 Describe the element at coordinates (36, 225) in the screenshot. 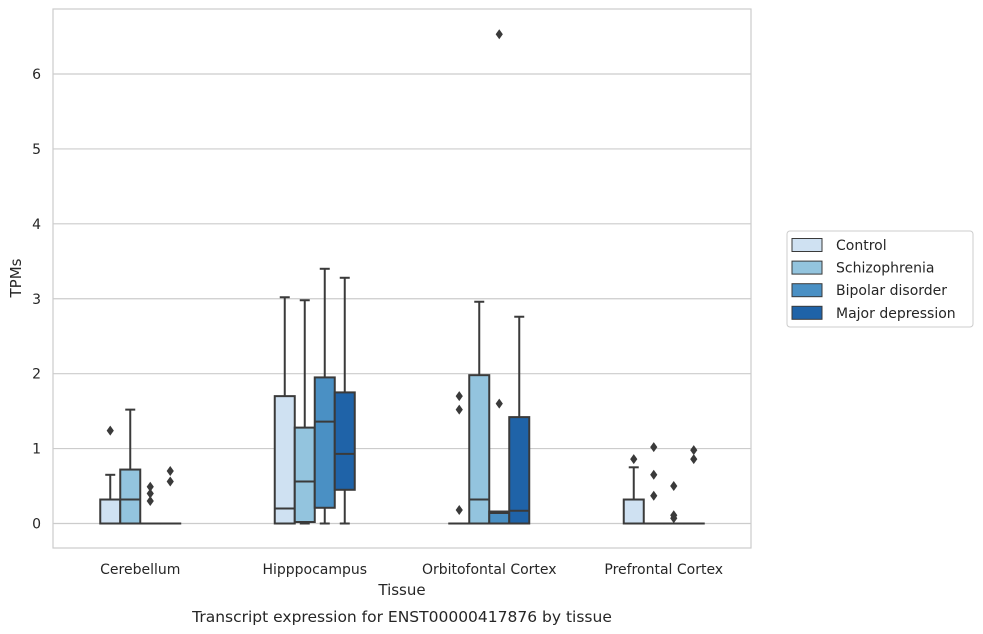

I see `y-tick-label: 4` at that location.